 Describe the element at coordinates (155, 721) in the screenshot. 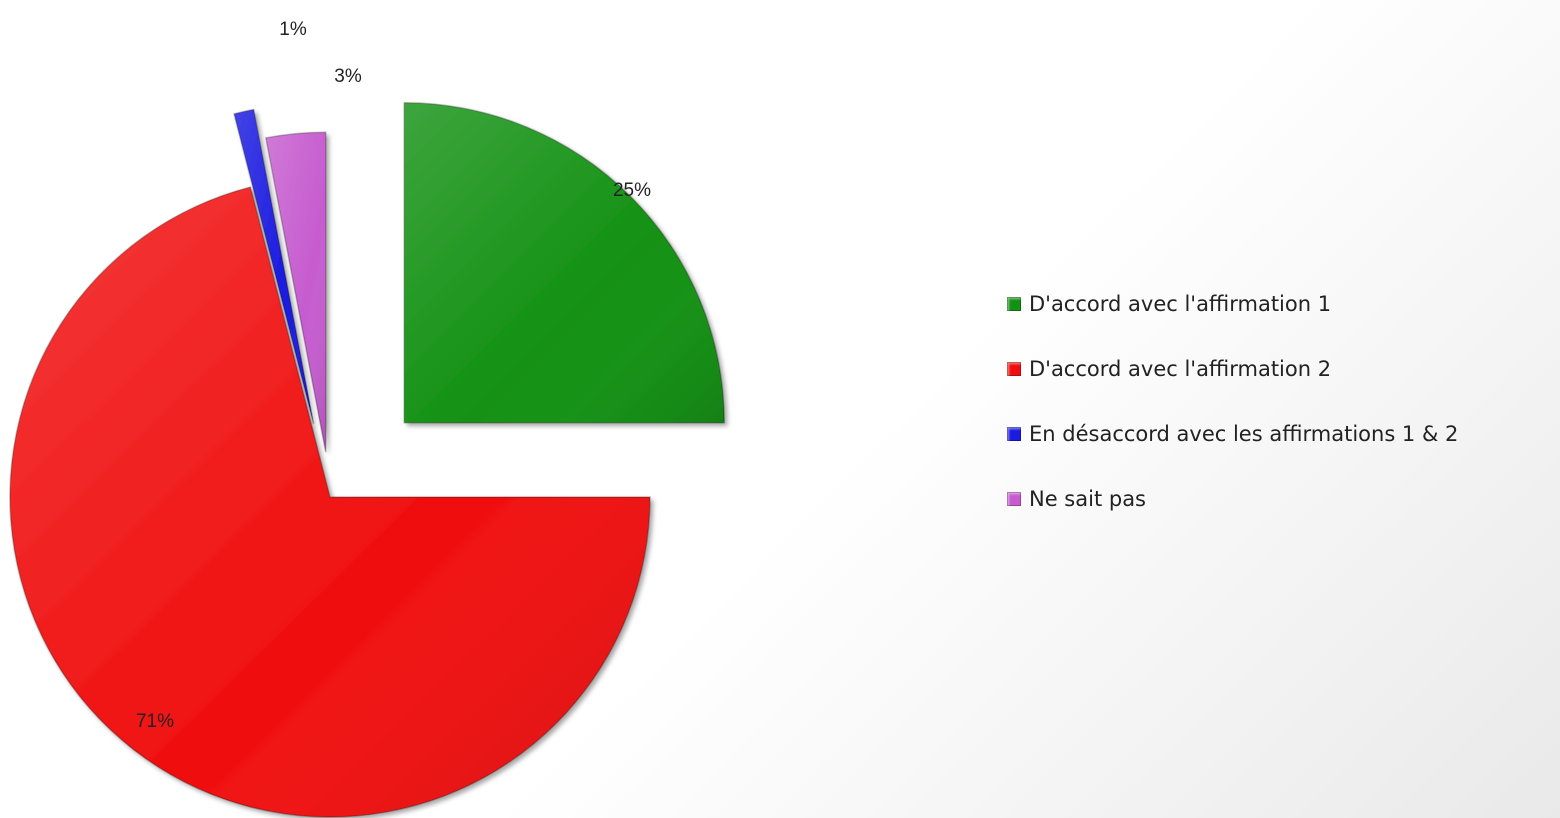

I see `label-71: 71%` at that location.